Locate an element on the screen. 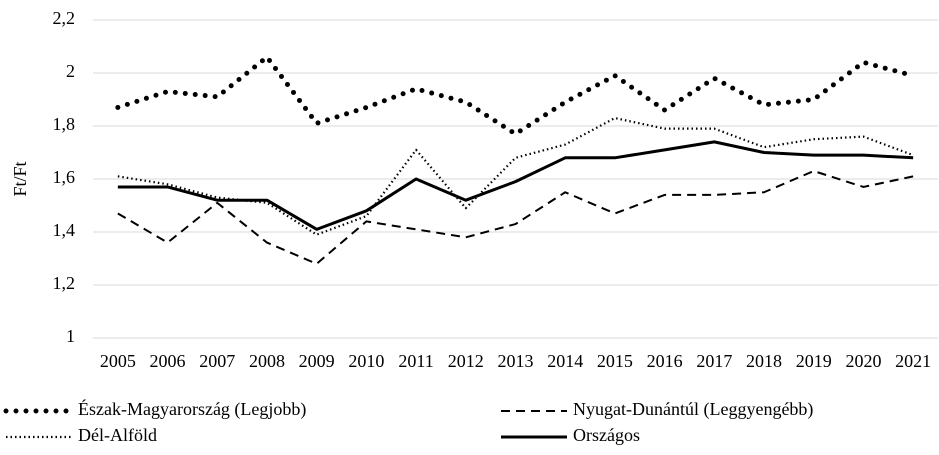  y-tick-label: 1,6 is located at coordinates (64, 177).